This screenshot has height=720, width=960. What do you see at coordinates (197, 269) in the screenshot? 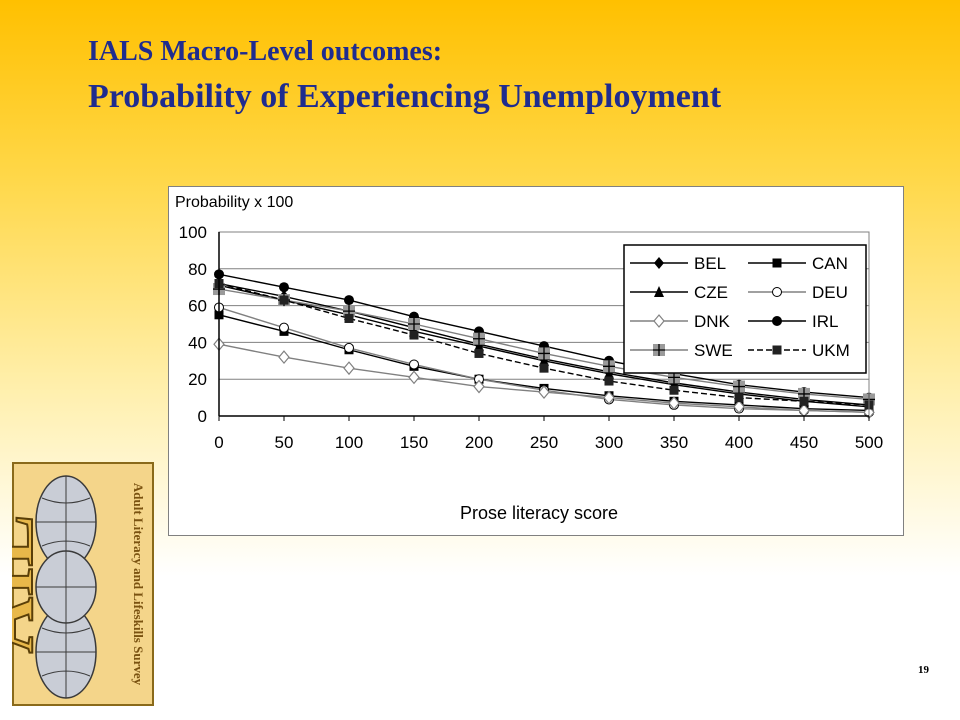
I see `y-tick-label: 80` at bounding box center [197, 269].